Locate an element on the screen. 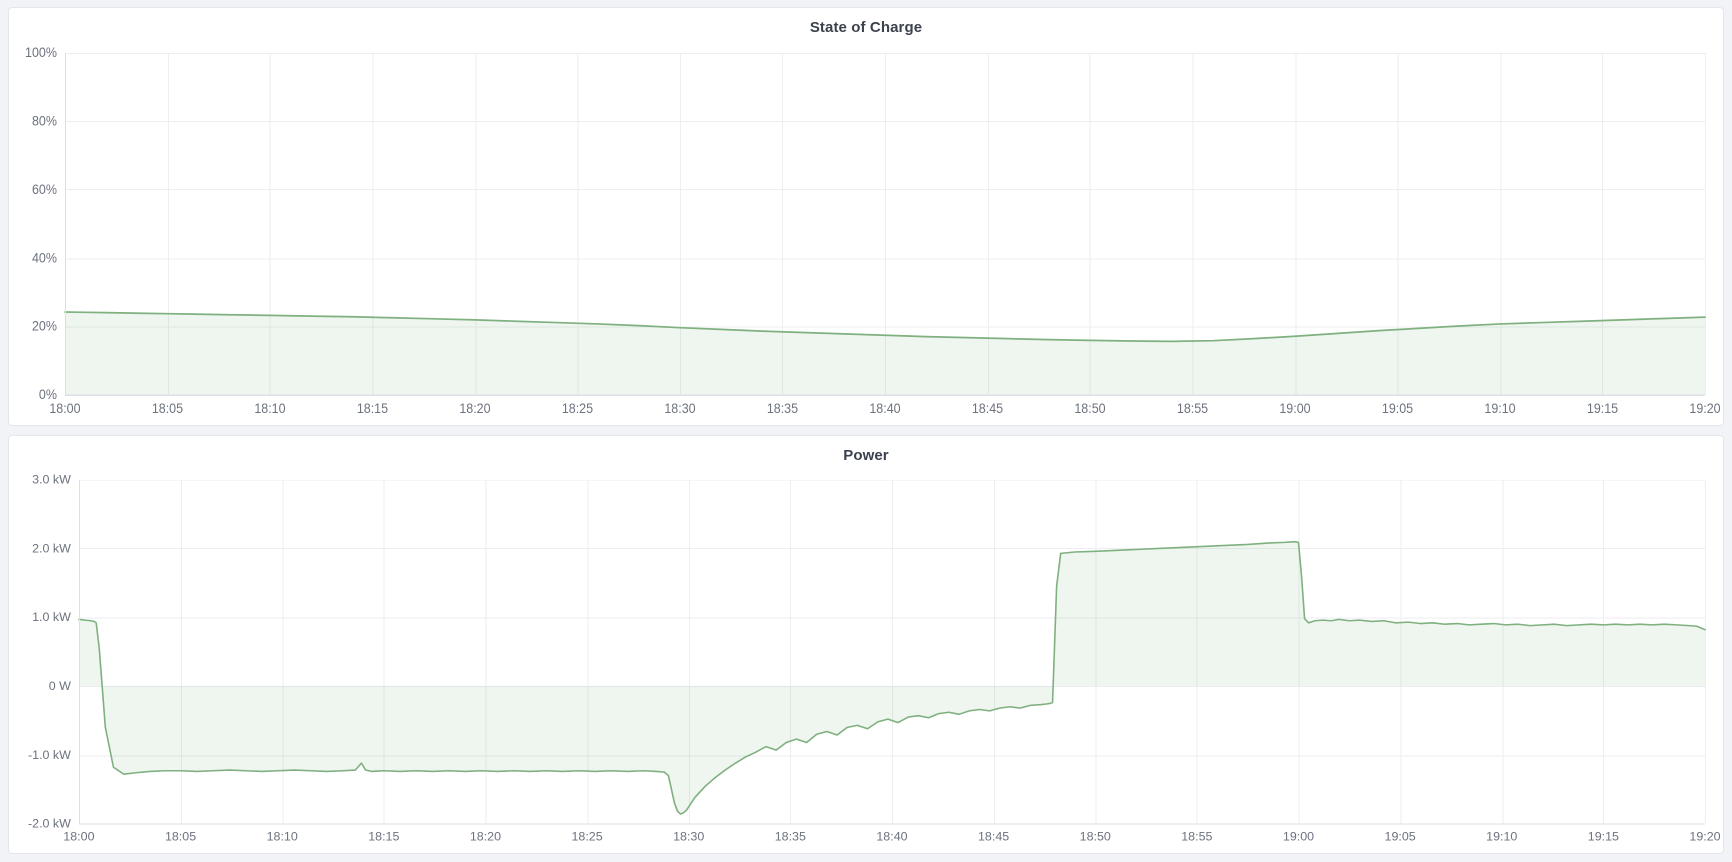 This screenshot has width=1732, height=862. series-area-fill is located at coordinates (885, 353).